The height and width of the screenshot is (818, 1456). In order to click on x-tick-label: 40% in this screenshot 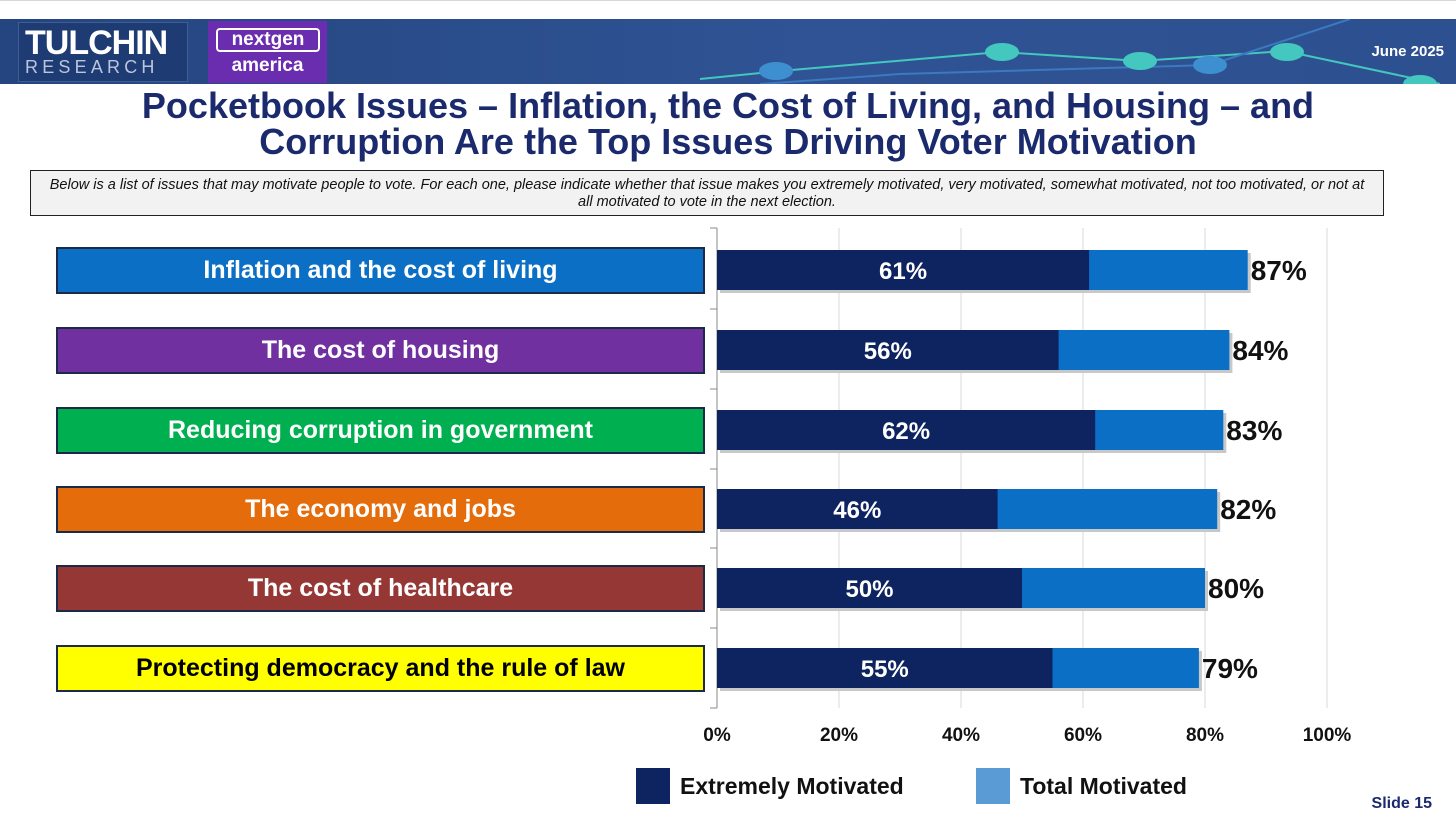, I will do `click(961, 735)`.